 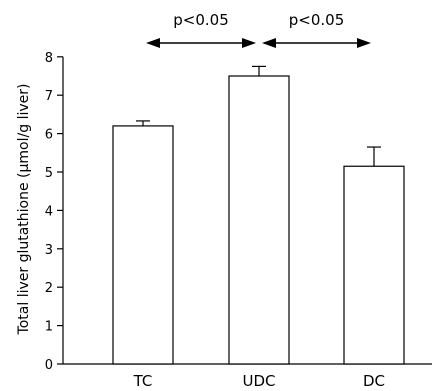 What do you see at coordinates (49, 173) in the screenshot?
I see `y-tick-label: 5` at bounding box center [49, 173].